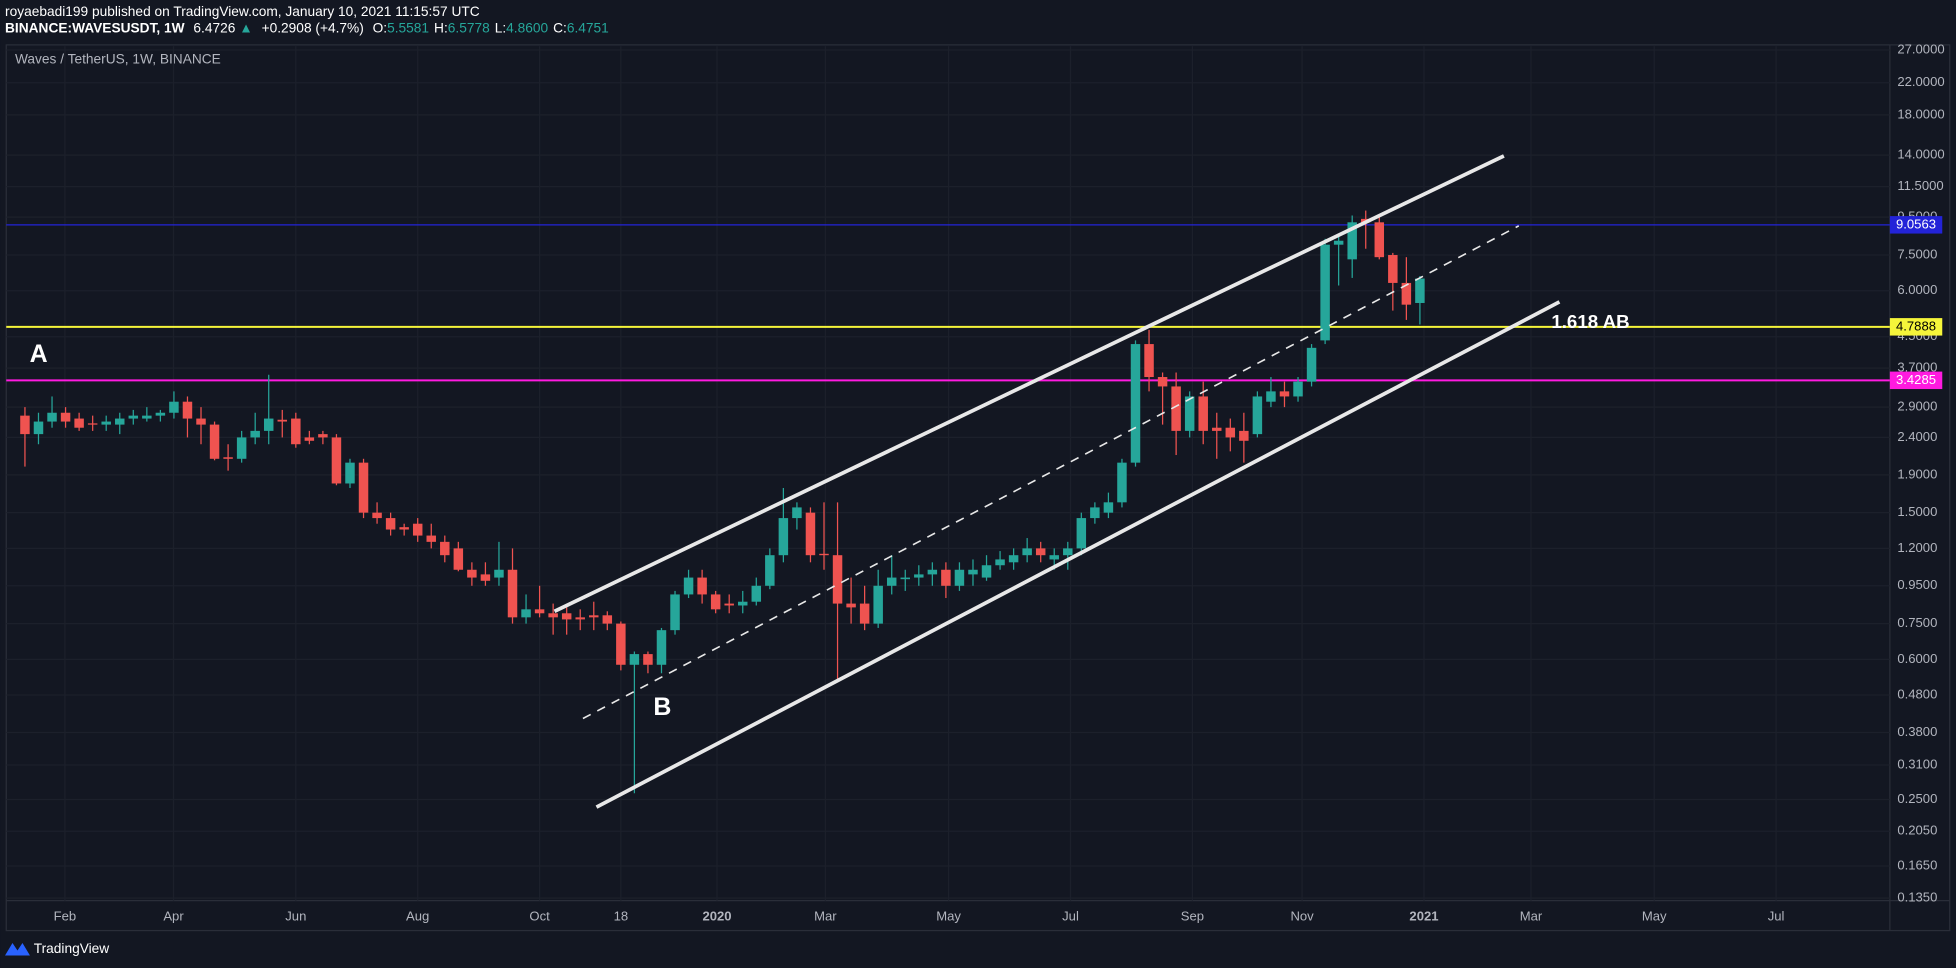 The image size is (1956, 968). I want to click on y-tick-label: 0.1650, so click(1917, 864).